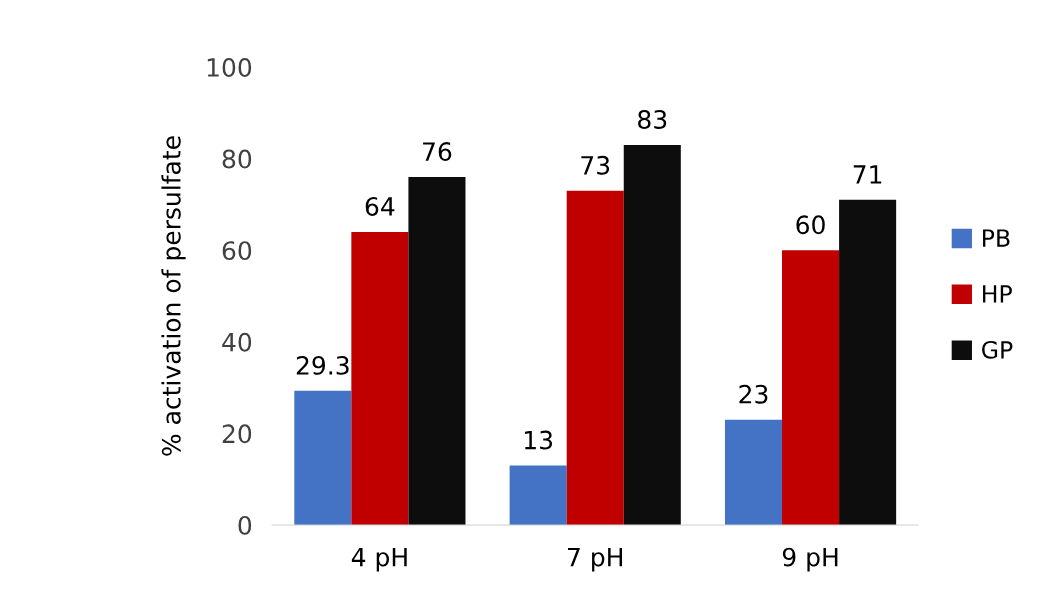  Describe the element at coordinates (173, 296) in the screenshot. I see `y-axis-title: % activation of persulfate` at that location.